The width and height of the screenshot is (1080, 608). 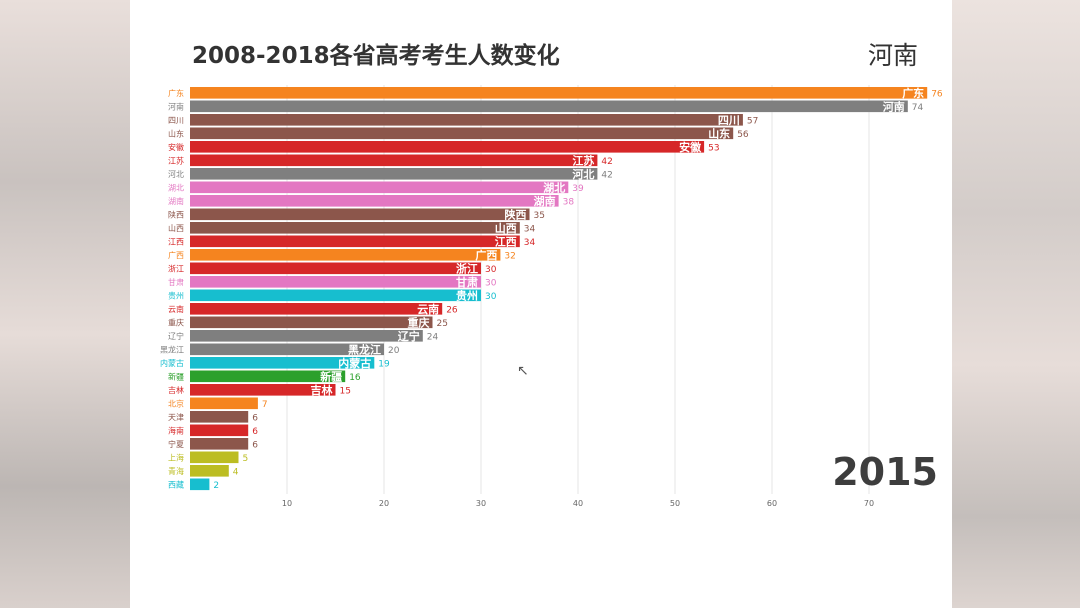 What do you see at coordinates (376, 56) in the screenshot?
I see `chart-title: 2008-2018各省高考考生人数变化` at bounding box center [376, 56].